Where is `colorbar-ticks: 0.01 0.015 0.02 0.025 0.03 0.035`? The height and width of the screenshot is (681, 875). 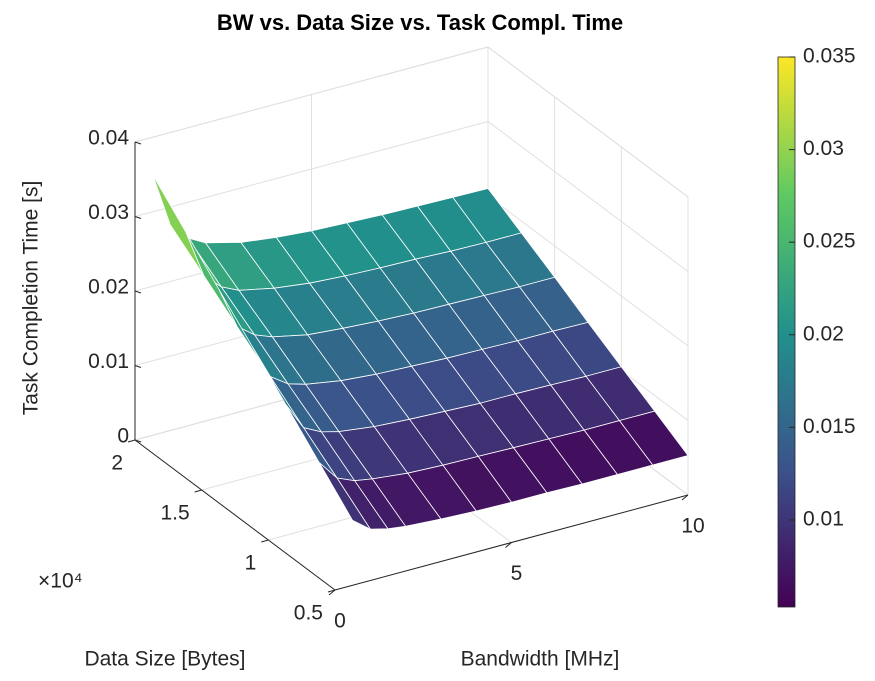 colorbar-ticks: 0.01 0.015 0.02 0.025 0.03 0.035 is located at coordinates (822, 288).